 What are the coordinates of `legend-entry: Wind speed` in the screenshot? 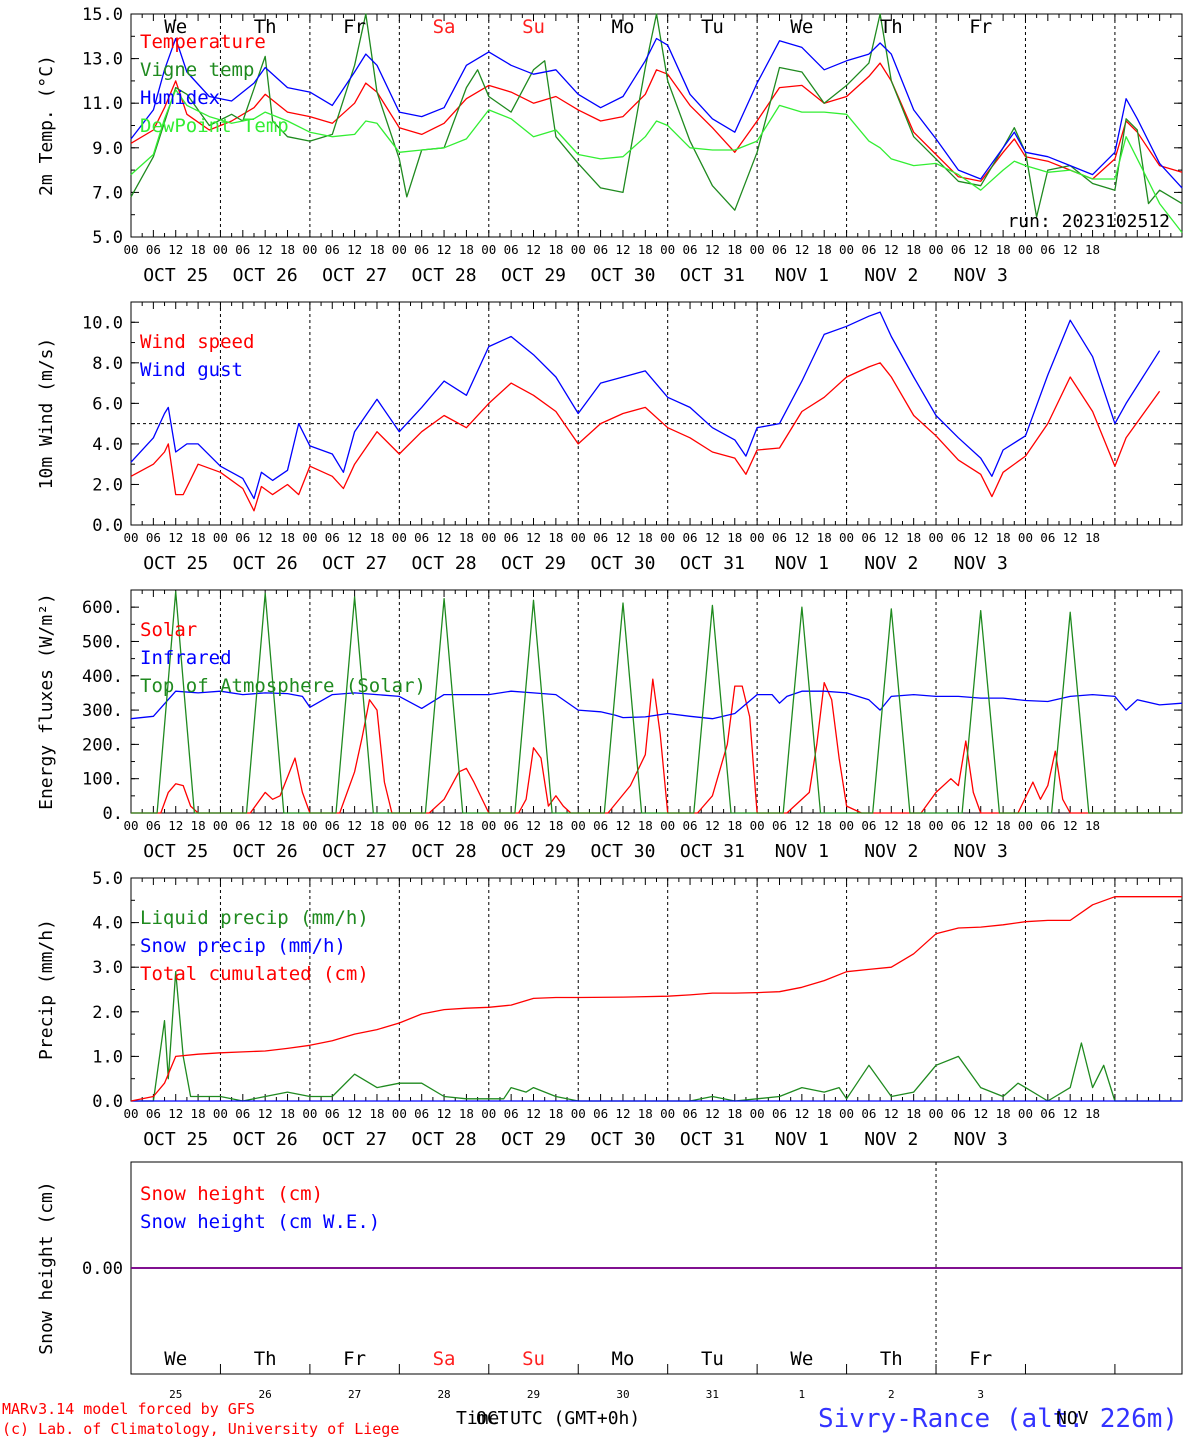 It's located at (197, 342).